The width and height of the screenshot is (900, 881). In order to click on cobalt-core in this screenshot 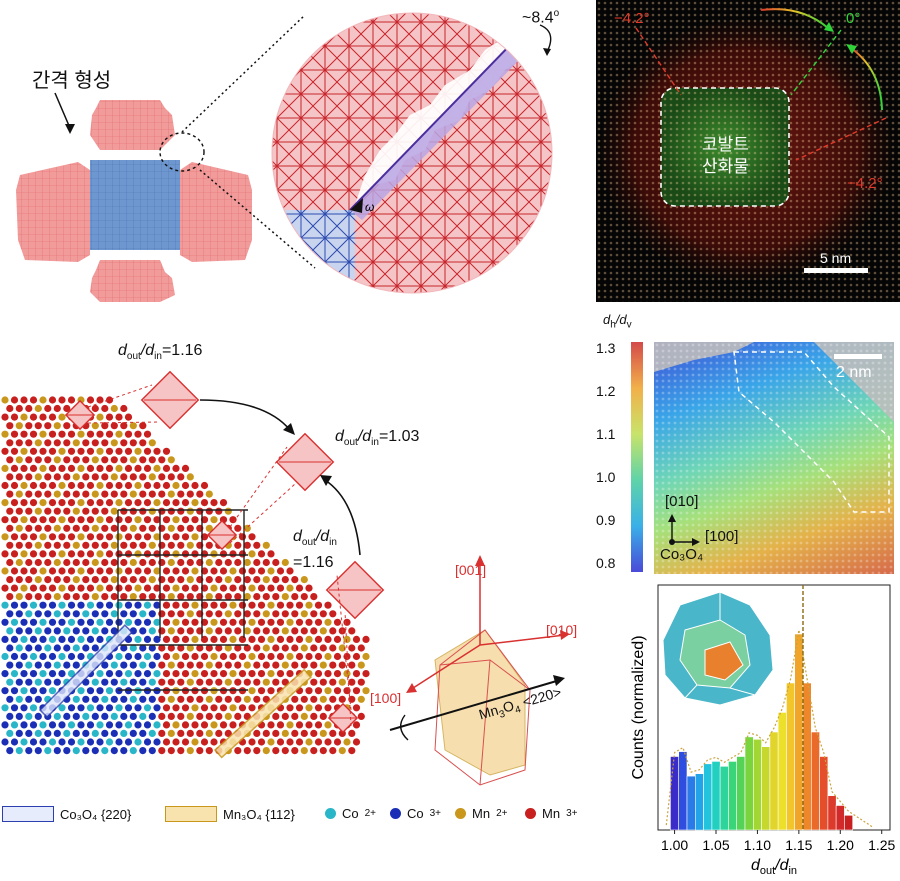, I will do `click(135, 205)`.